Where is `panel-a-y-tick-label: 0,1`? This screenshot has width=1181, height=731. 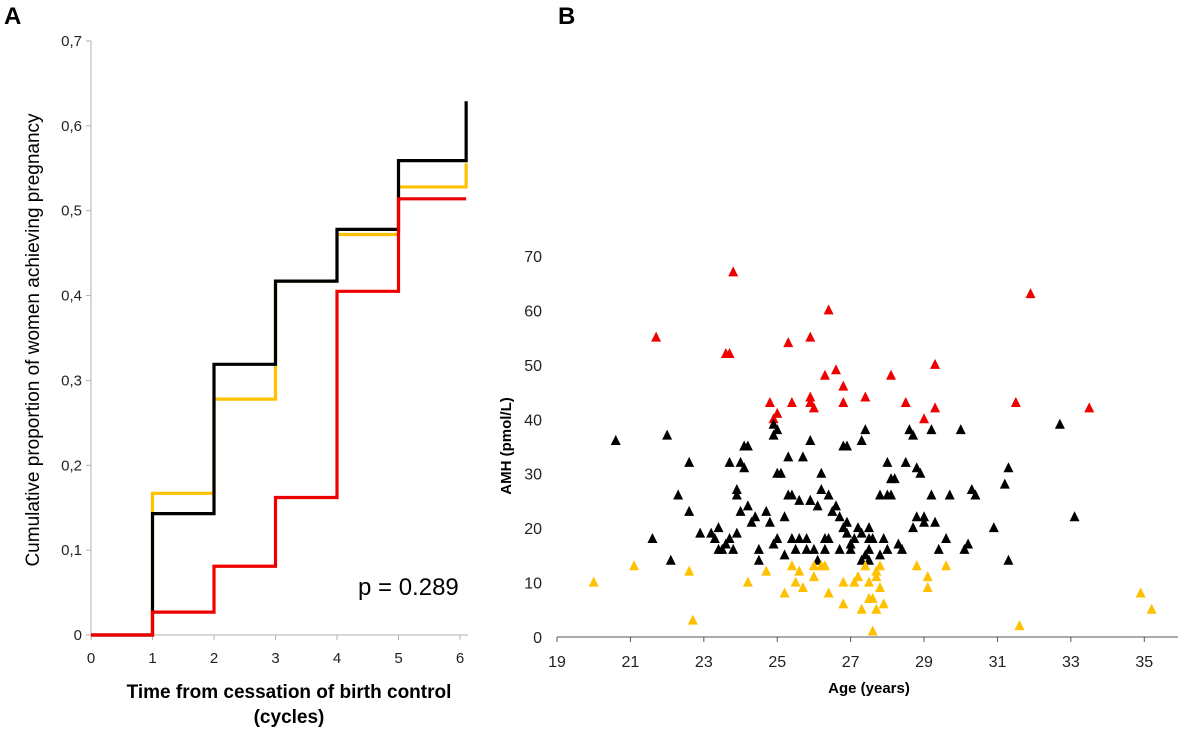
panel-a-y-tick-label: 0,1 is located at coordinates (71, 550).